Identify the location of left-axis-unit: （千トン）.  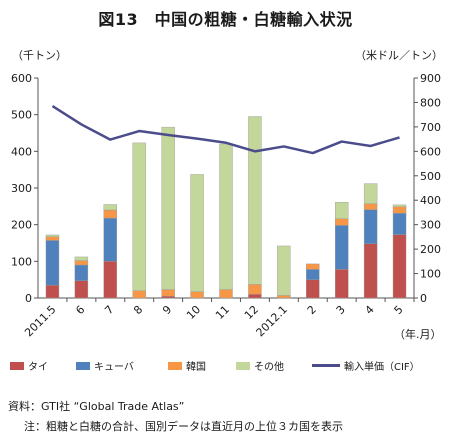
(39, 55).